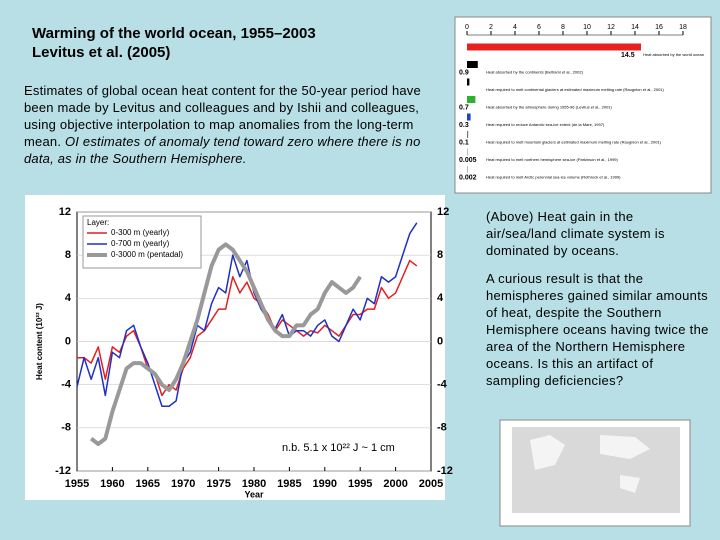  I want to click on x-axis-label: Year, so click(254, 494).